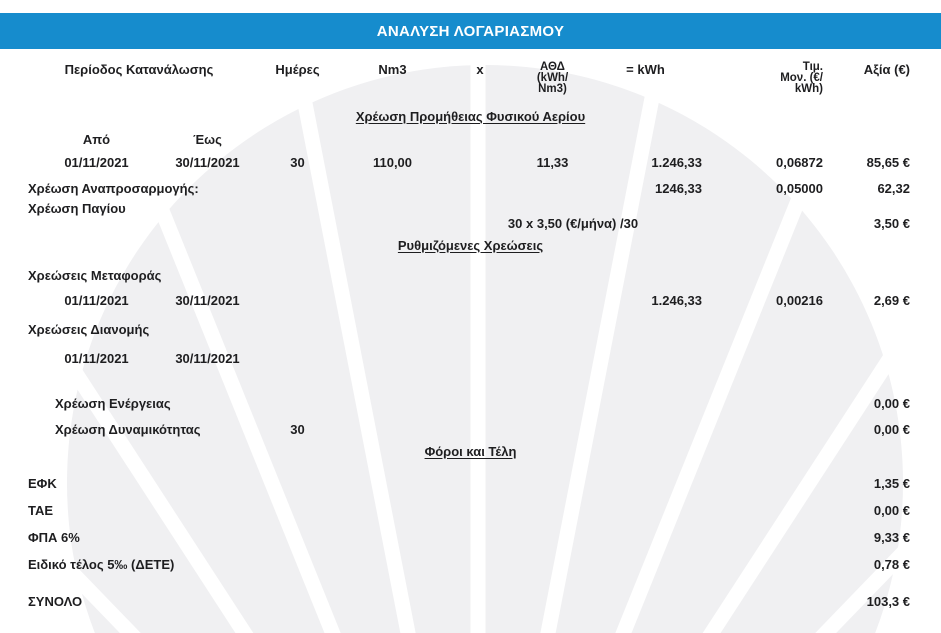 The image size is (941, 633). What do you see at coordinates (470, 275) in the screenshot?
I see `transport-label-row: Χρεώσεις Μεταφοράς` at bounding box center [470, 275].